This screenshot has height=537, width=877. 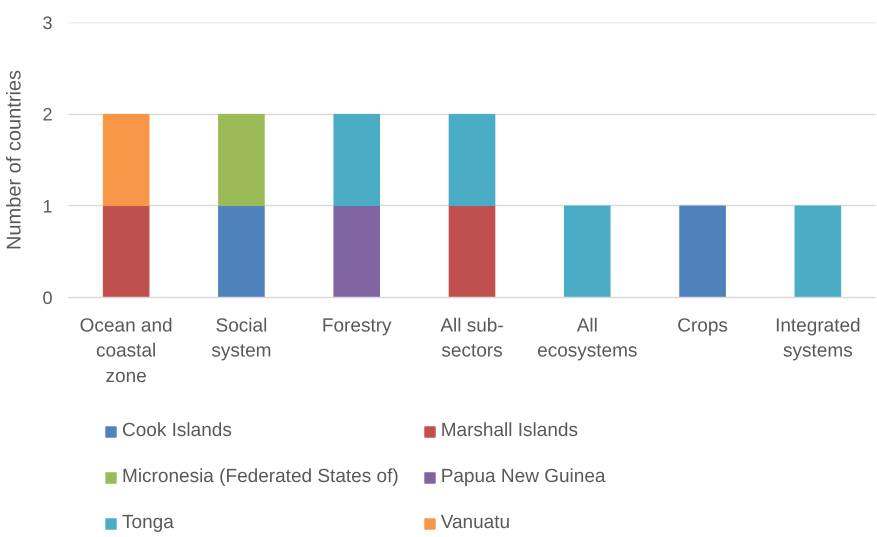 What do you see at coordinates (47, 23) in the screenshot?
I see `y-tick-label: 3` at bounding box center [47, 23].